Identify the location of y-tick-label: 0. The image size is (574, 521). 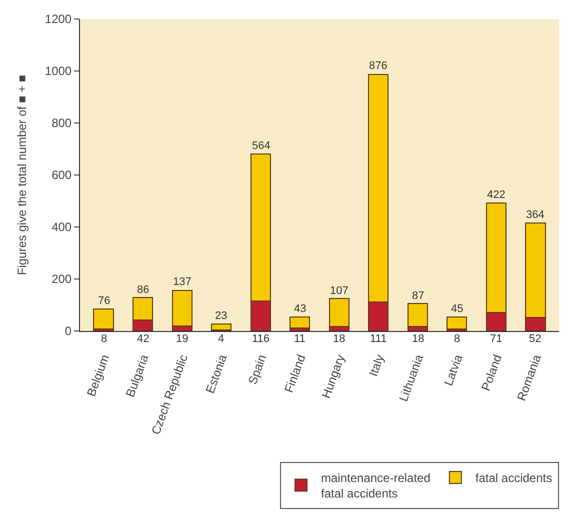
(68, 331).